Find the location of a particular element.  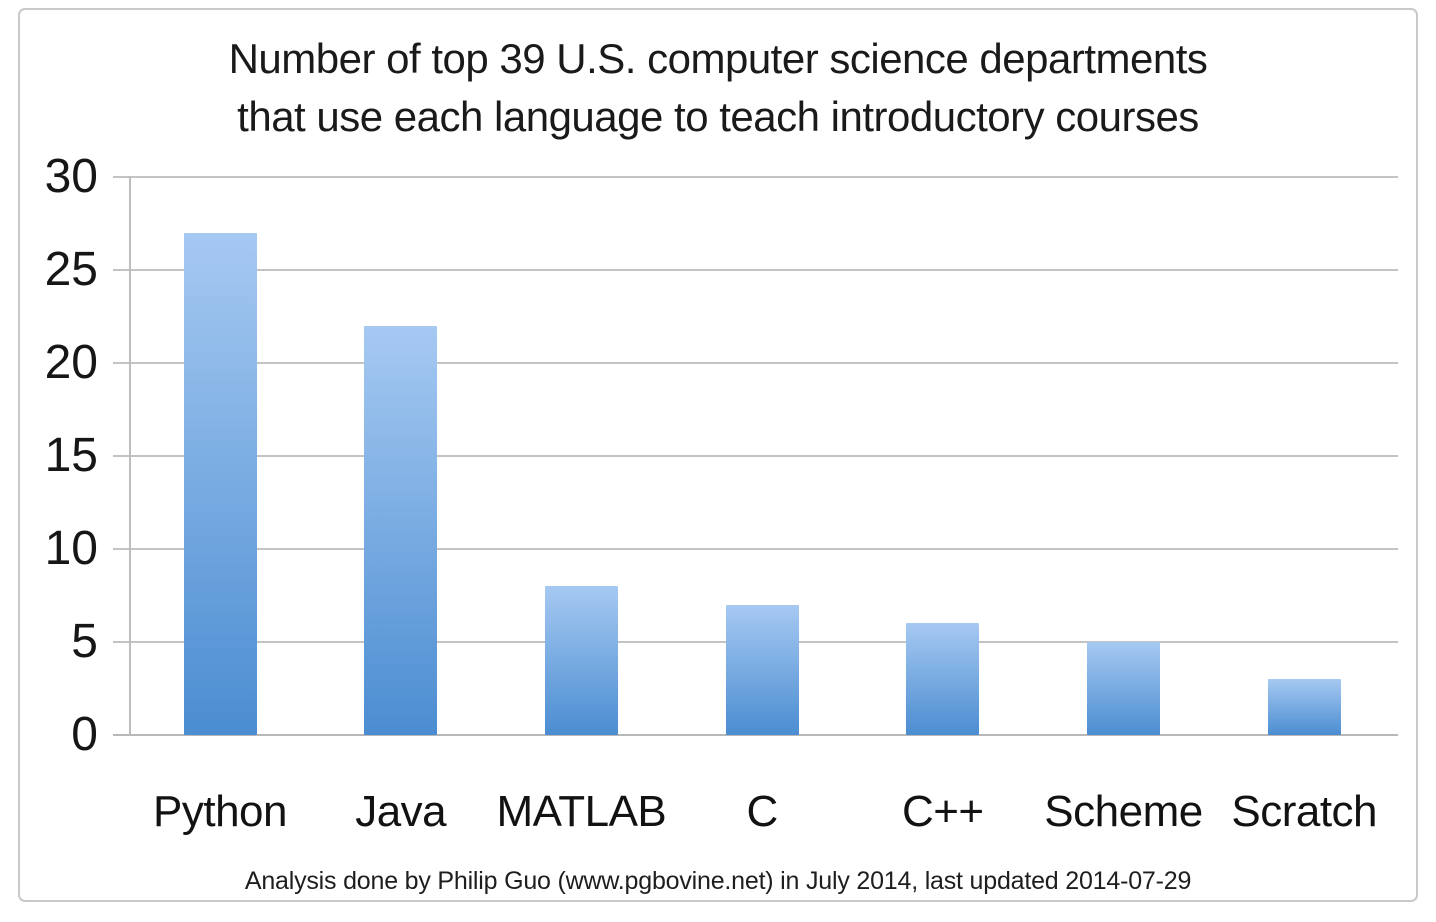

x-label-scratch: Scratch is located at coordinates (1304, 811).